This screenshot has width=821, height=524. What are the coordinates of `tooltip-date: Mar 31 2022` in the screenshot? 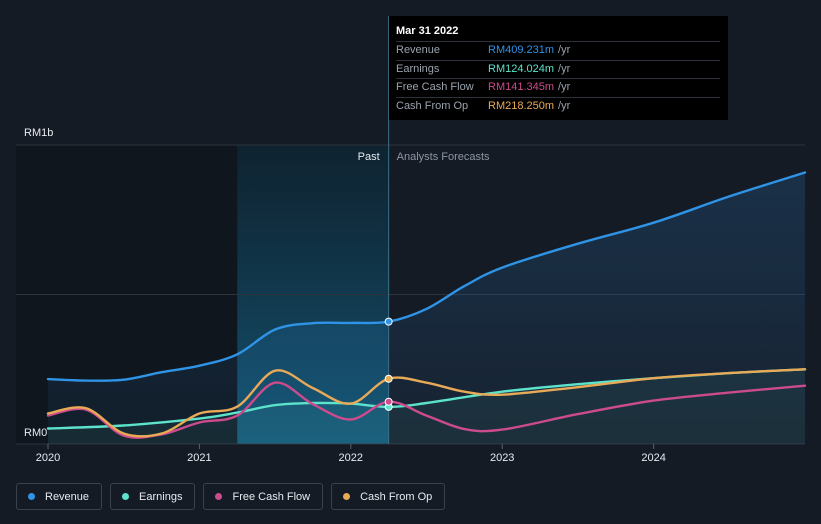 It's located at (427, 31).